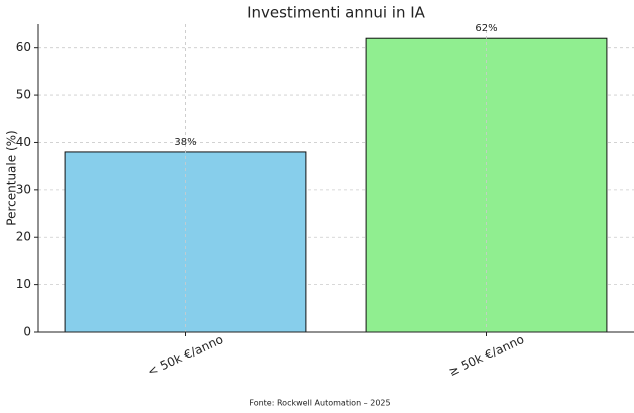  What do you see at coordinates (185, 142) in the screenshot?
I see `value-label: 38%` at bounding box center [185, 142].